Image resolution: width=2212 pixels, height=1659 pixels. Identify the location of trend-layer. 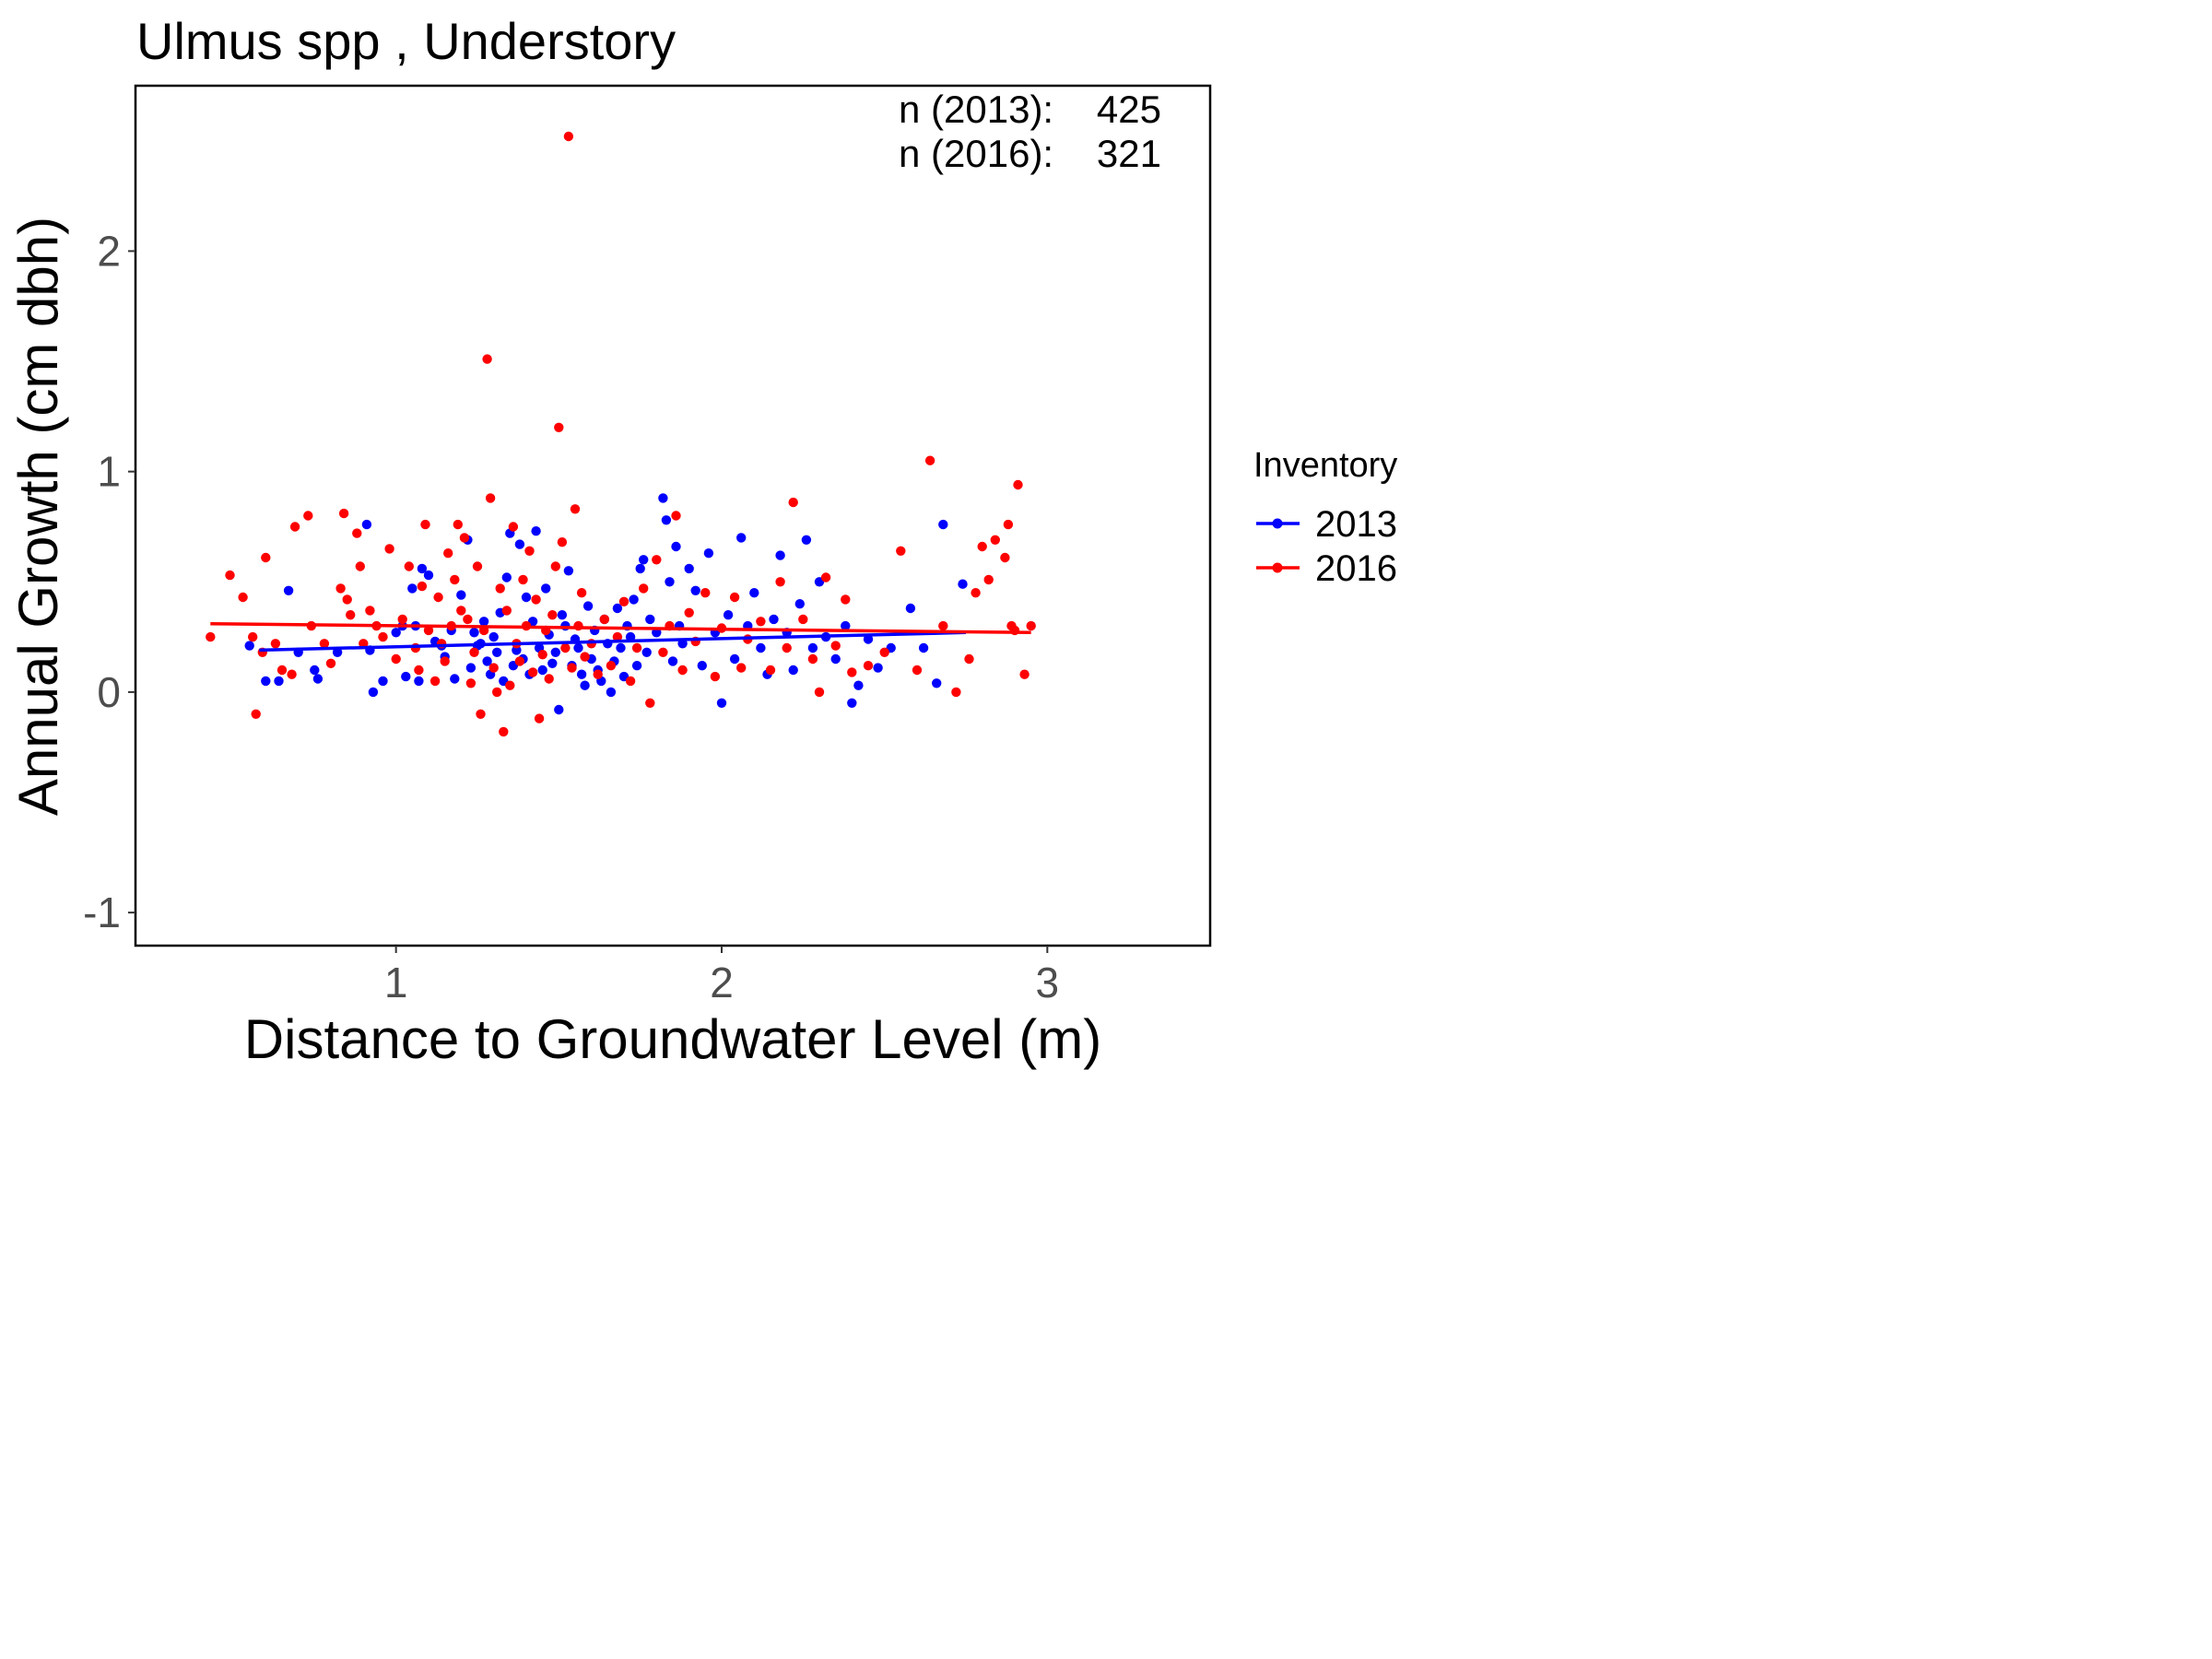
(620, 637).